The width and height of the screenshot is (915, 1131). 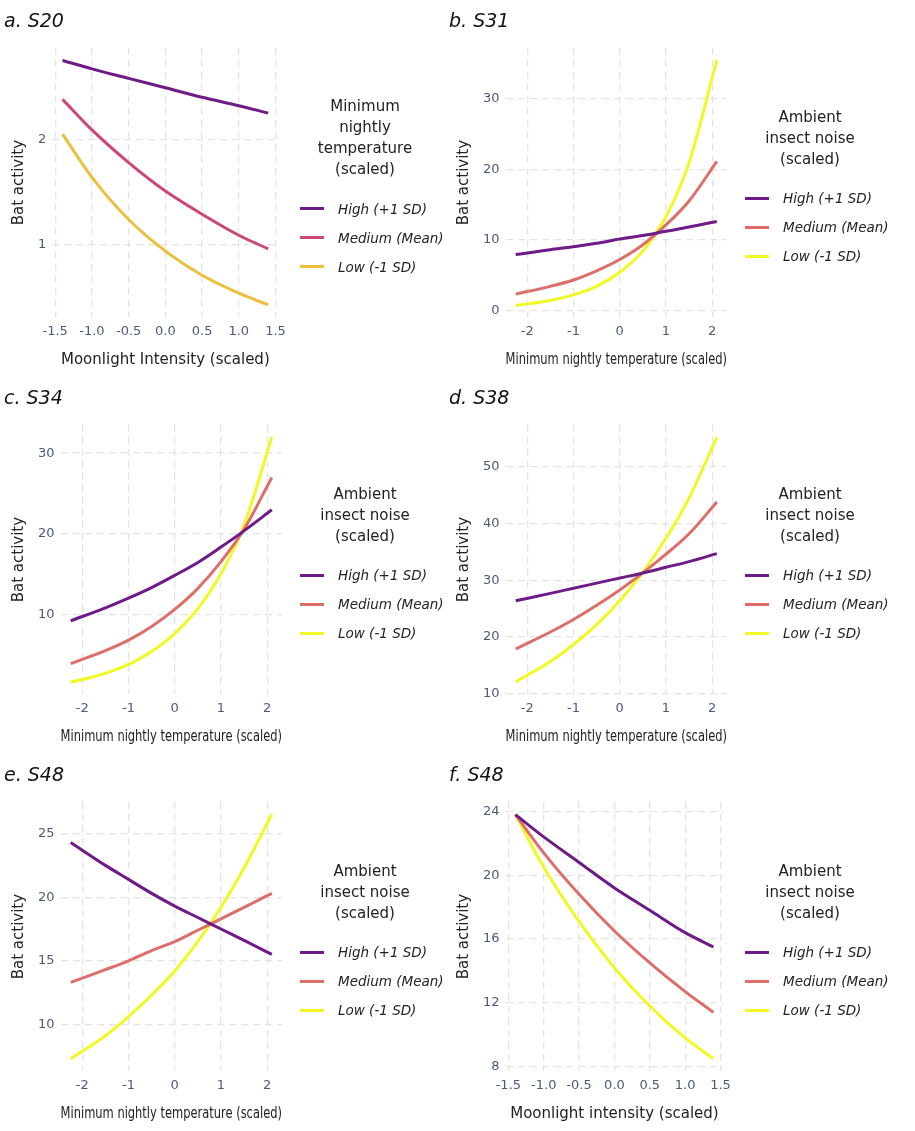 What do you see at coordinates (479, 19) in the screenshot?
I see `chart-title: b. S31` at bounding box center [479, 19].